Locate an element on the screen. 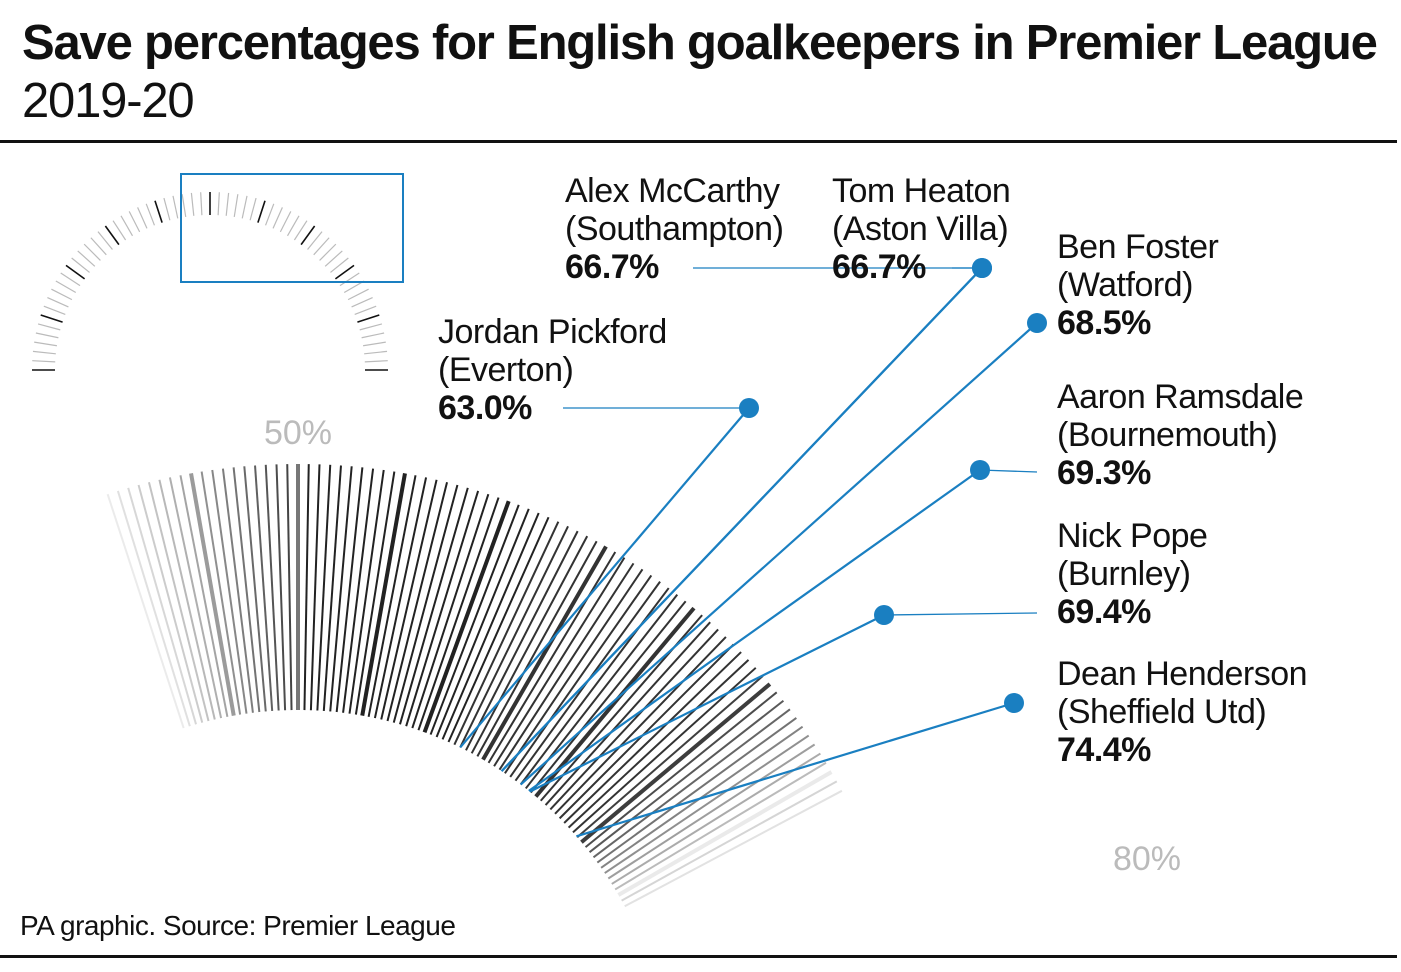 Image resolution: width=1401 pixels, height=972 pixels. point-name: Aaron Ramsdale is located at coordinates (1180, 397).